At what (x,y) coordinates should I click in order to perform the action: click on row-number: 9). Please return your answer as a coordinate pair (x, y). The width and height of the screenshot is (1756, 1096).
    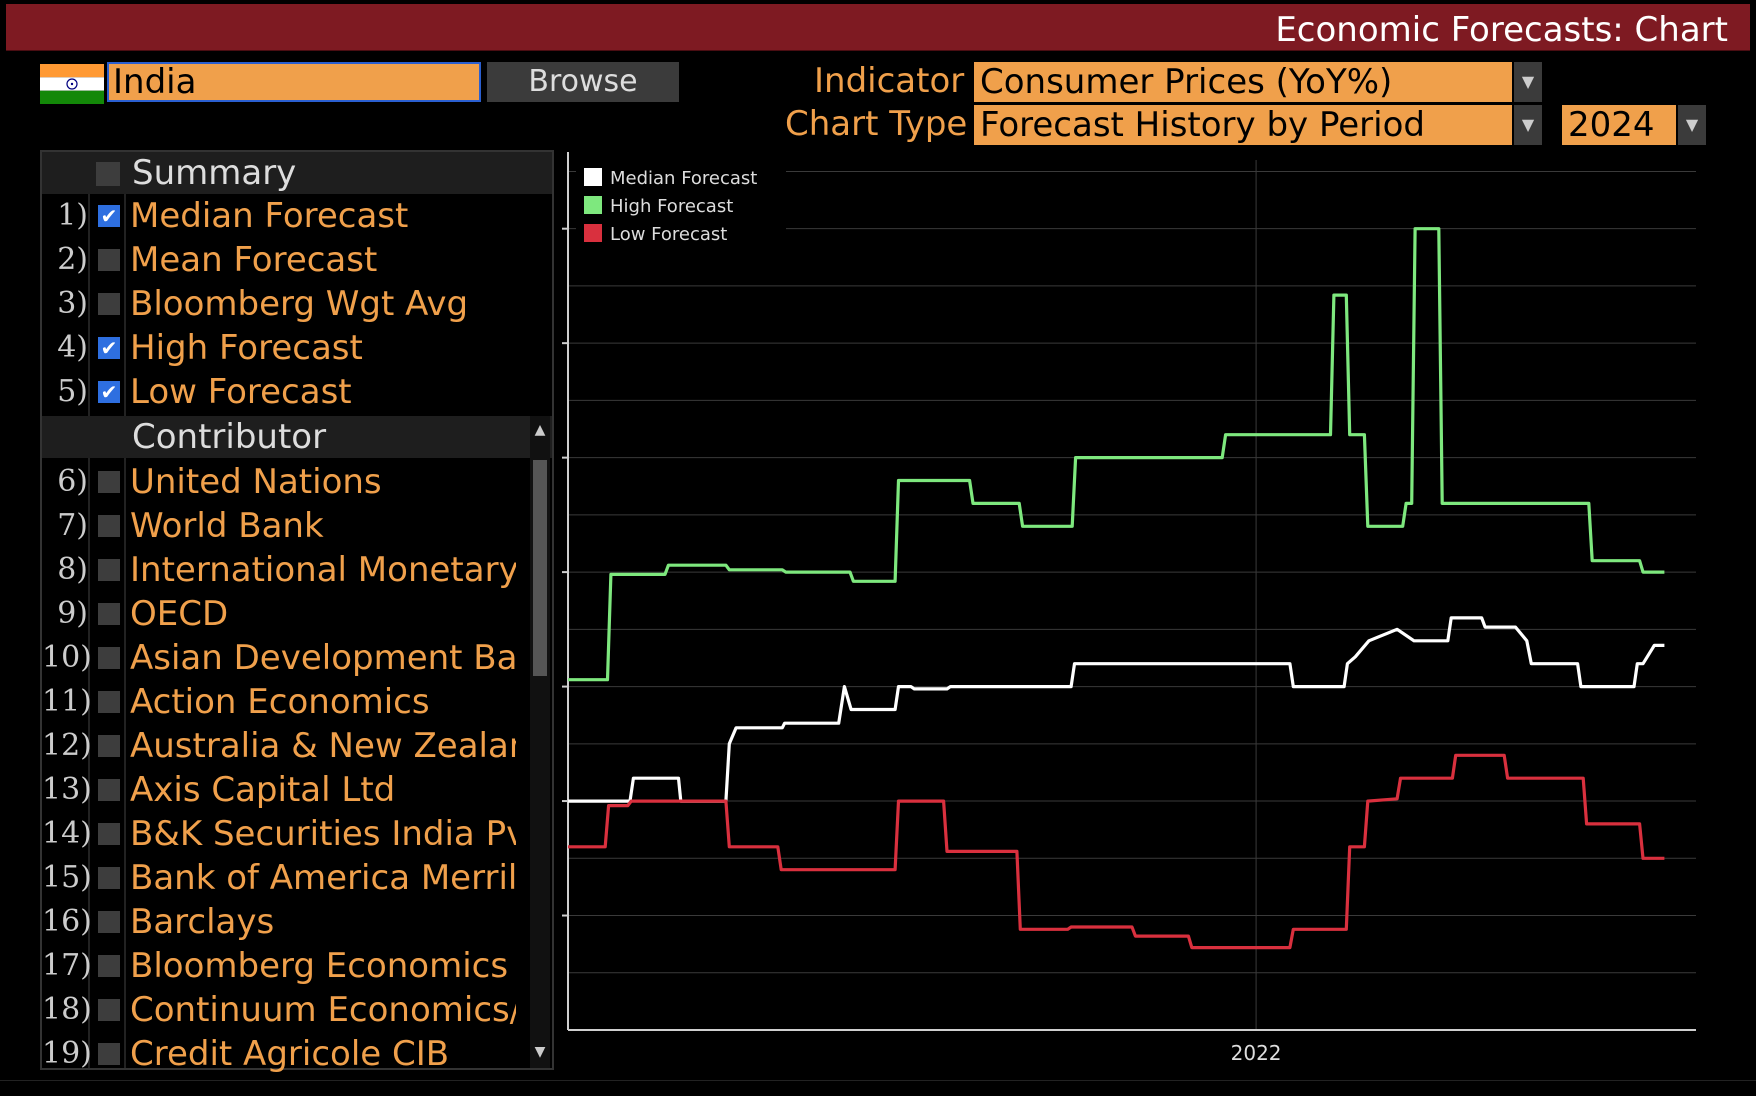
    Looking at the image, I should click on (72, 613).